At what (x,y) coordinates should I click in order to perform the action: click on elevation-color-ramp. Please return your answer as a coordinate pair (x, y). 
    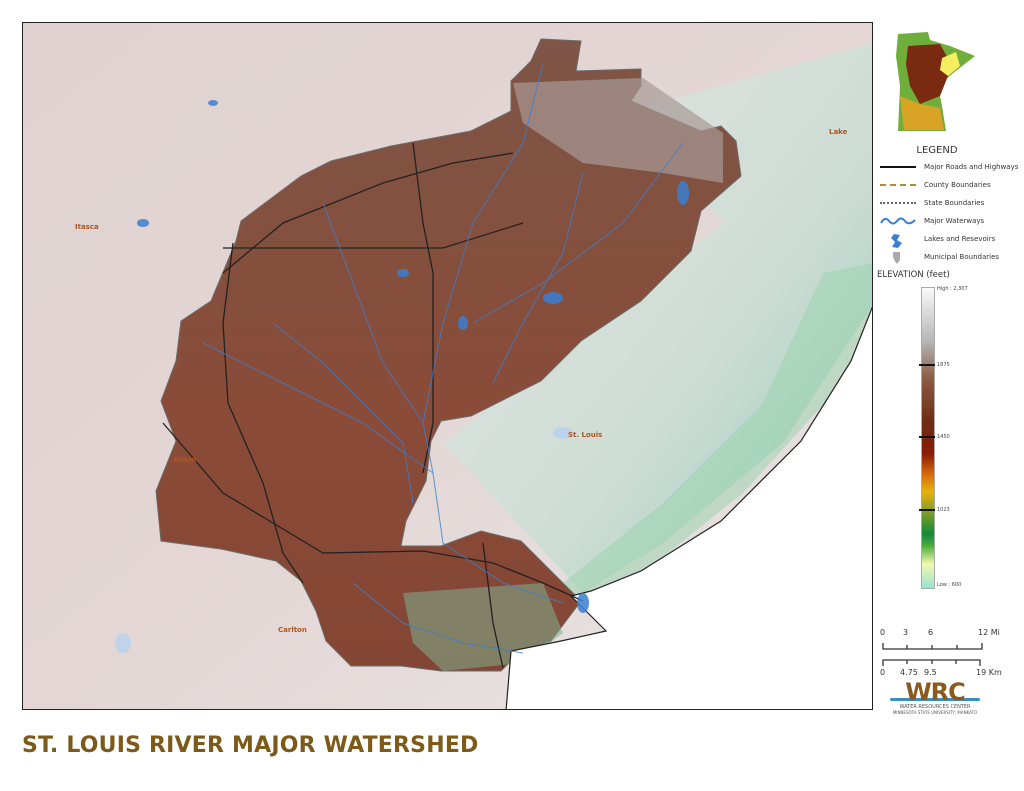
    Looking at the image, I should click on (928, 438).